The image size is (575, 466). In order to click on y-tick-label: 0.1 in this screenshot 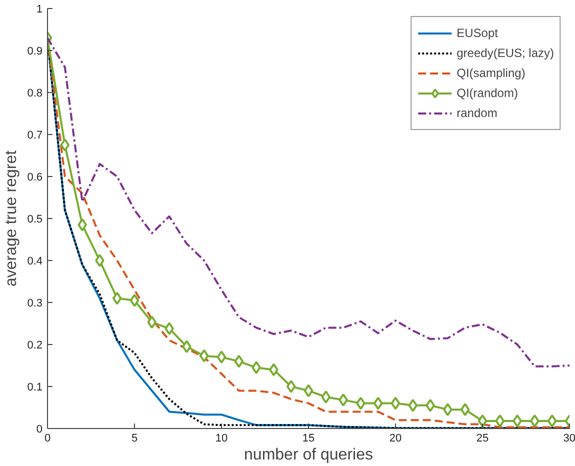, I will do `click(35, 388)`.